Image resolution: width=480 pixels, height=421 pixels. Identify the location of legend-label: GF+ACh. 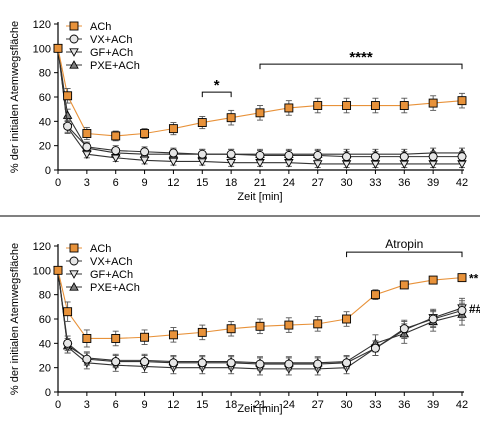
(111, 275).